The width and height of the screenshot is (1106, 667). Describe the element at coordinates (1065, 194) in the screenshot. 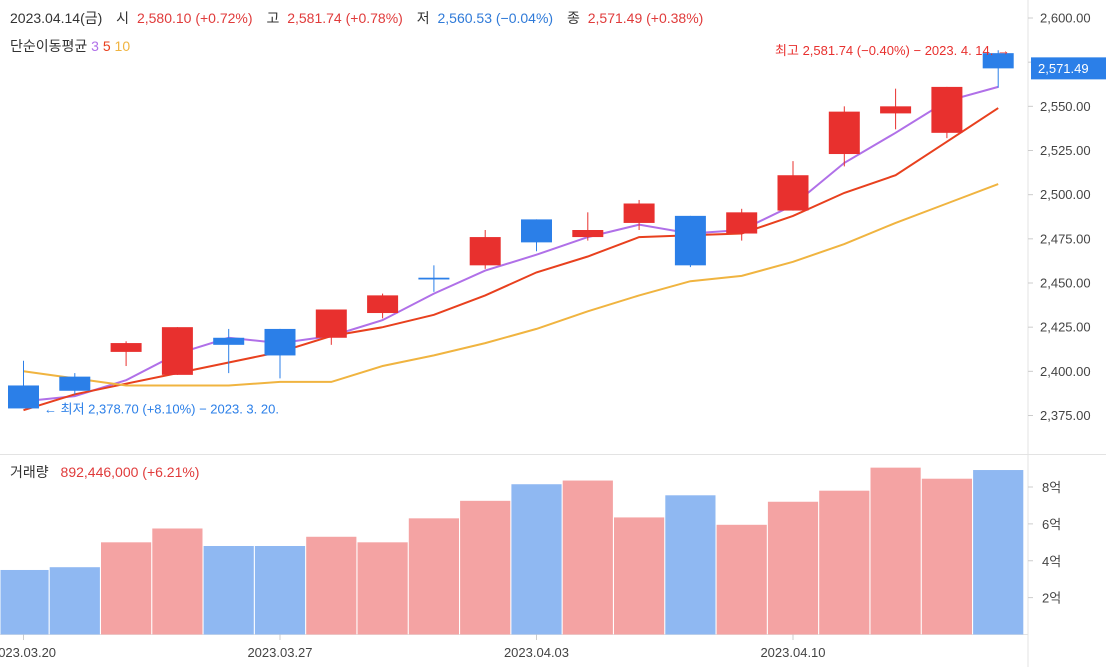

I see `y-tick-label: 2,500.00` at that location.